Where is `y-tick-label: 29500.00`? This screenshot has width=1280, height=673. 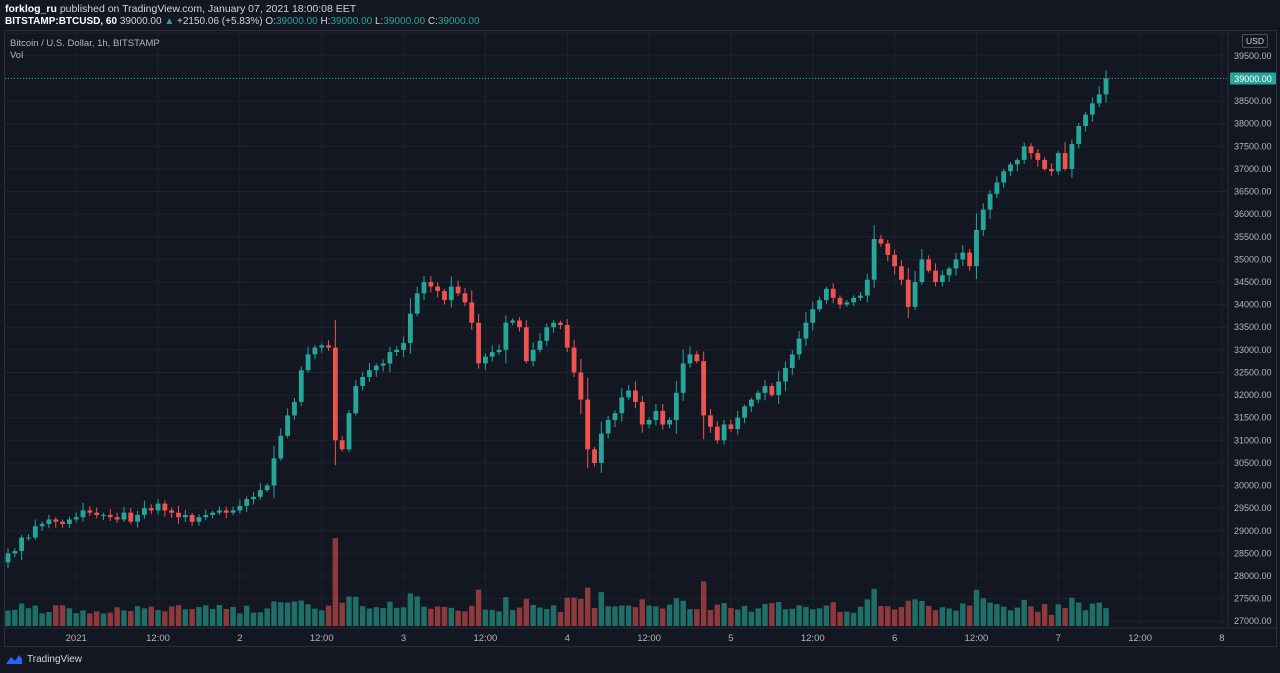 y-tick-label: 29500.00 is located at coordinates (1253, 508).